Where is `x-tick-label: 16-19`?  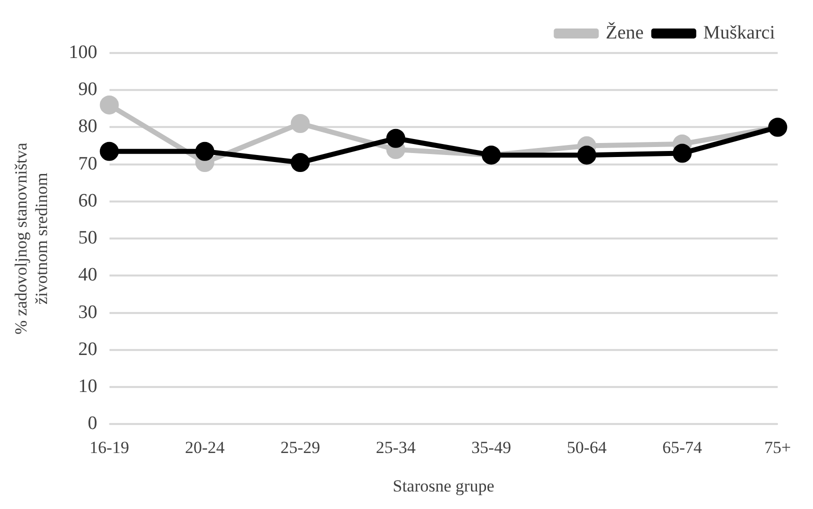 x-tick-label: 16-19 is located at coordinates (109, 447).